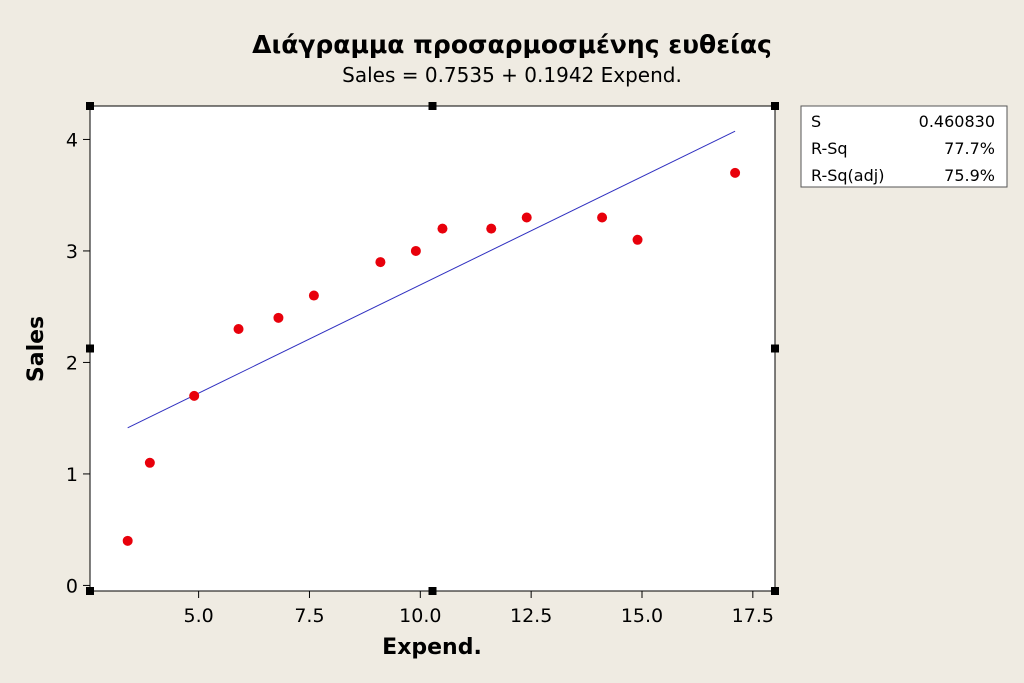  What do you see at coordinates (829, 148) in the screenshot?
I see `stat-label: R-Sq` at bounding box center [829, 148].